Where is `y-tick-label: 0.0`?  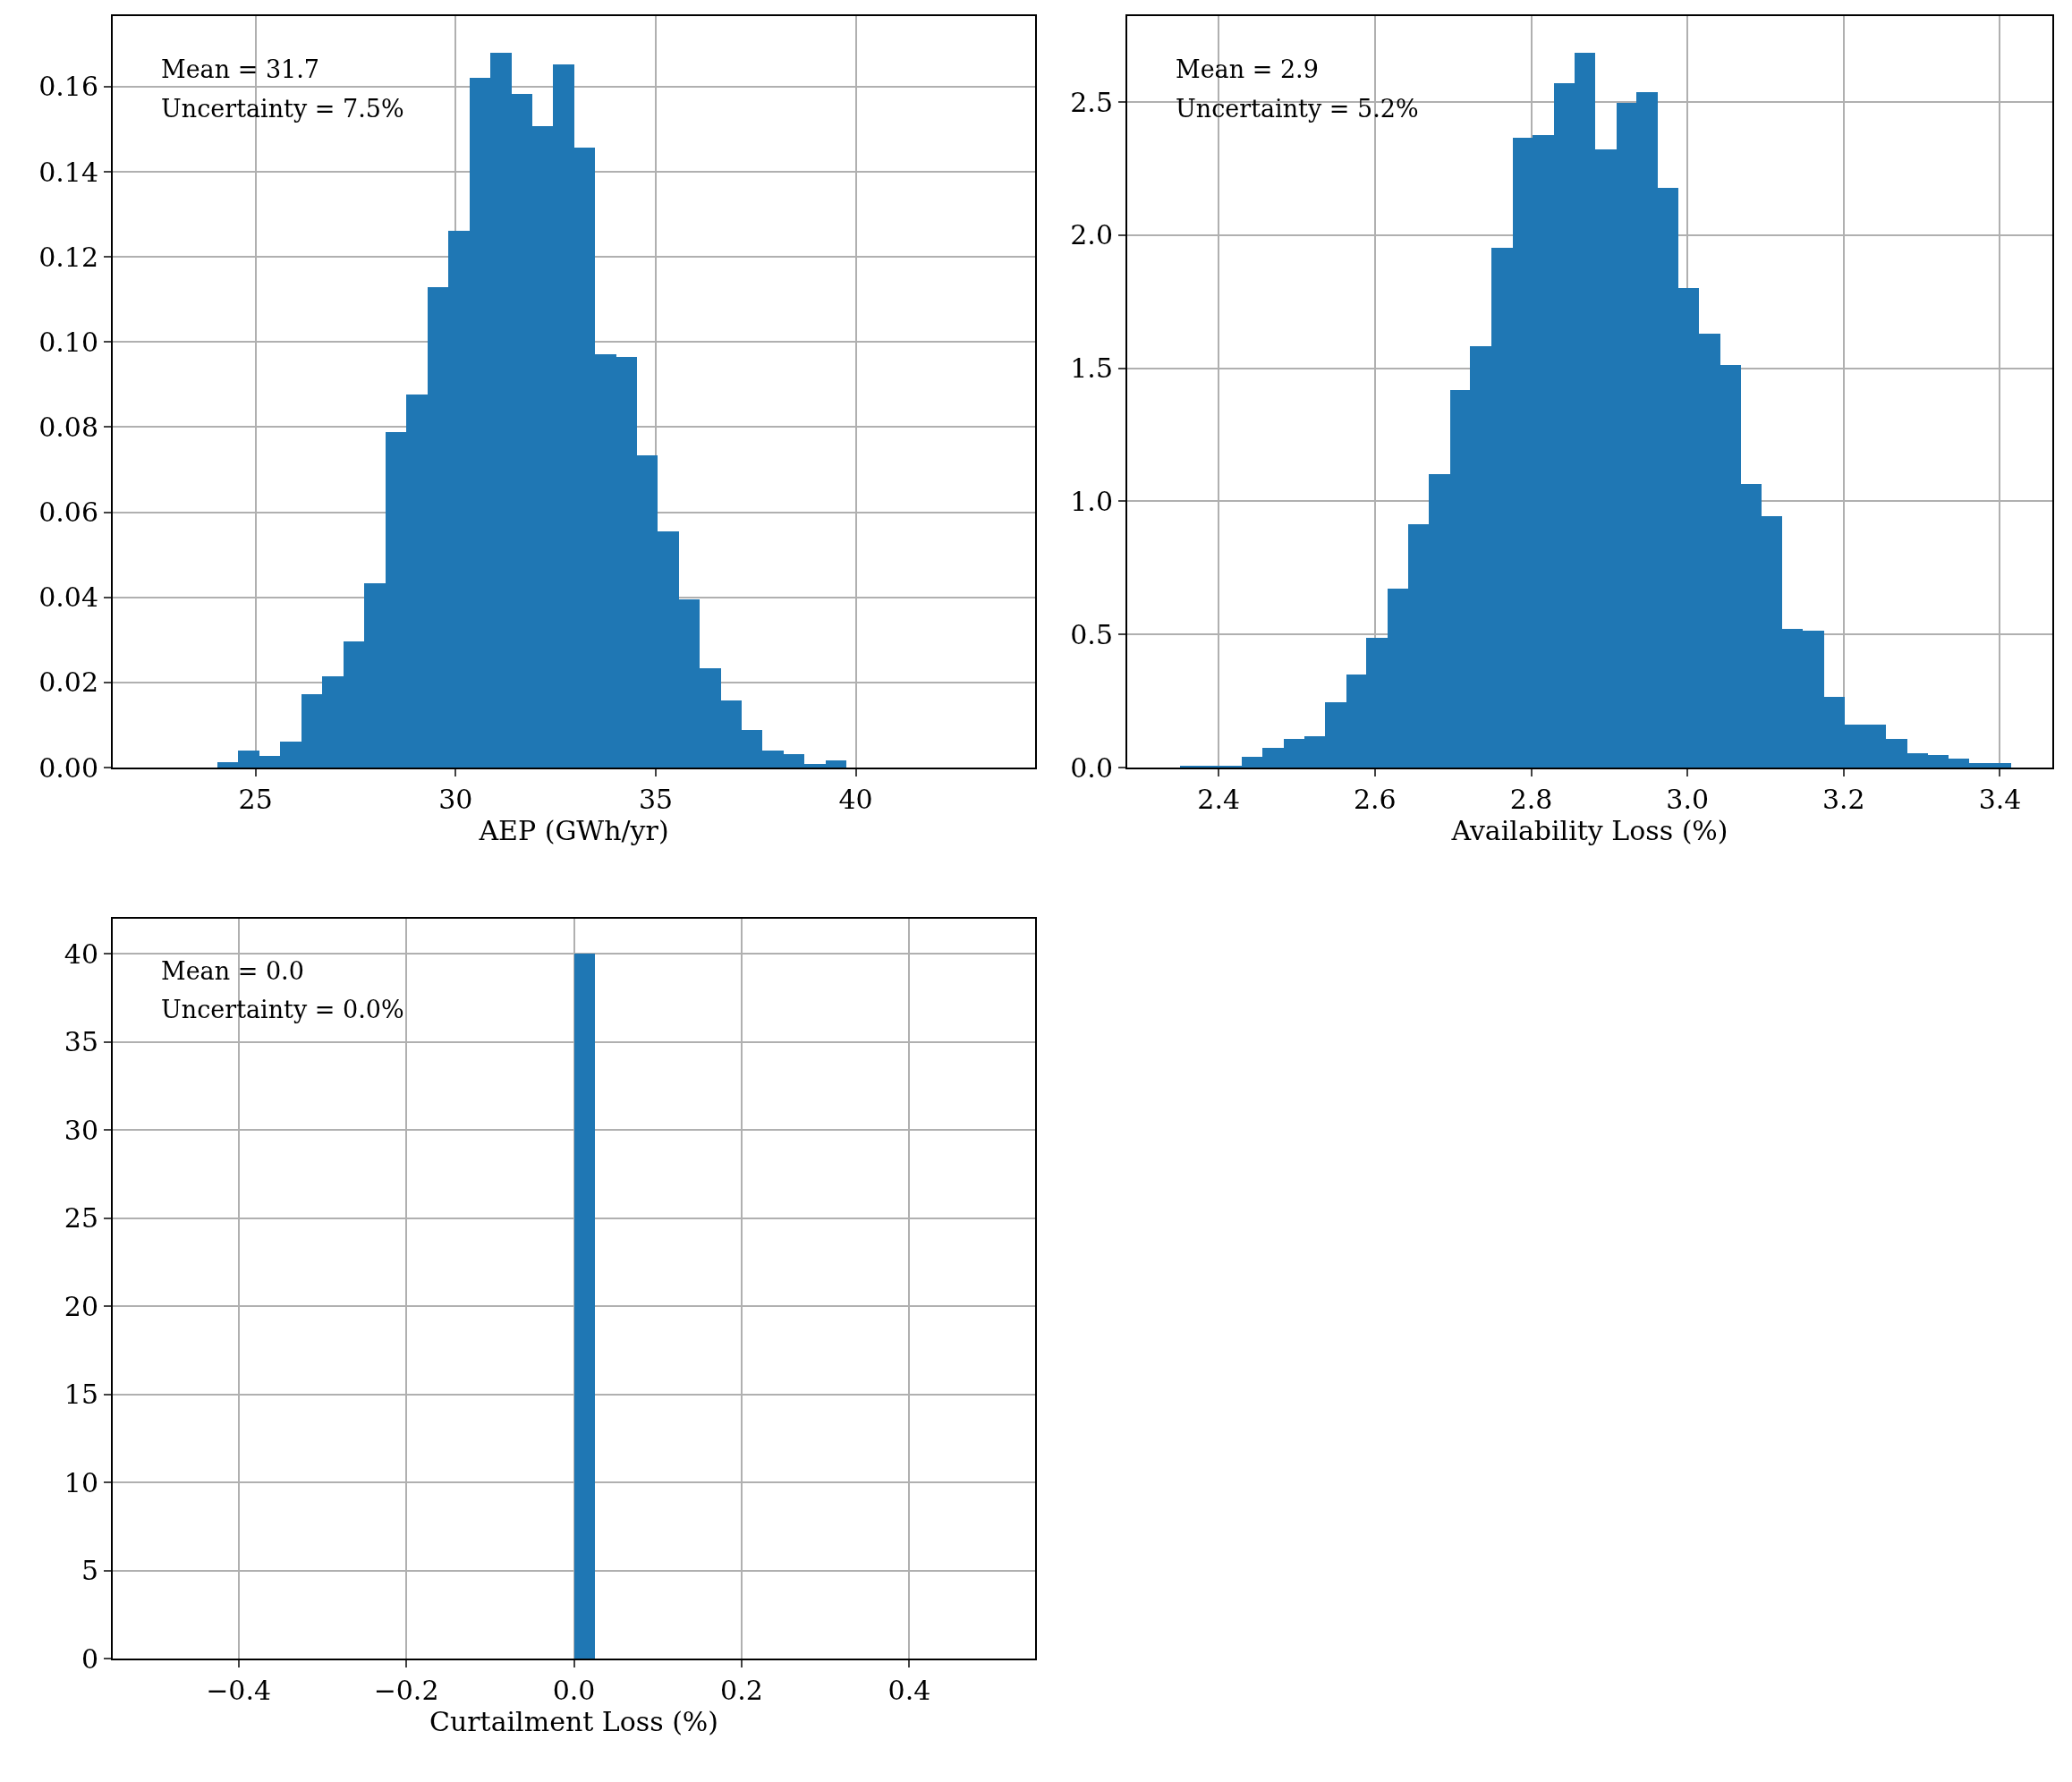
y-tick-label: 0.0 is located at coordinates (1092, 767).